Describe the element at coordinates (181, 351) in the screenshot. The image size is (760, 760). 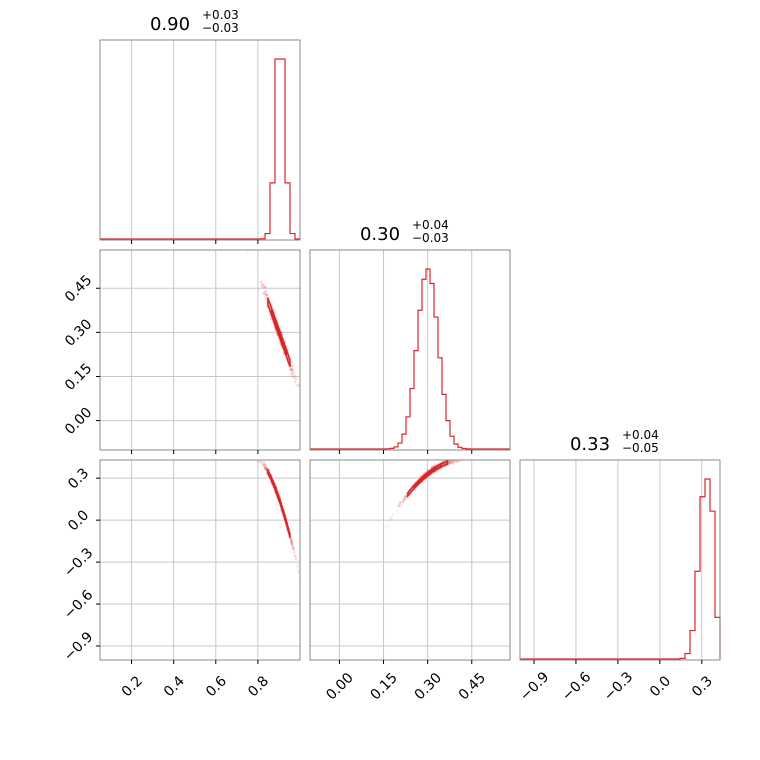
I see `panel-1-0: 0.00 0.15 0.30 0.45` at that location.